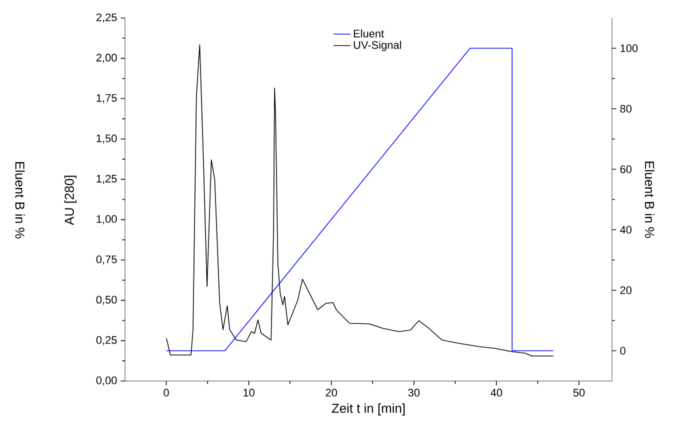 The width and height of the screenshot is (686, 438). What do you see at coordinates (496, 392) in the screenshot?
I see `x-tick-label: 40` at bounding box center [496, 392].